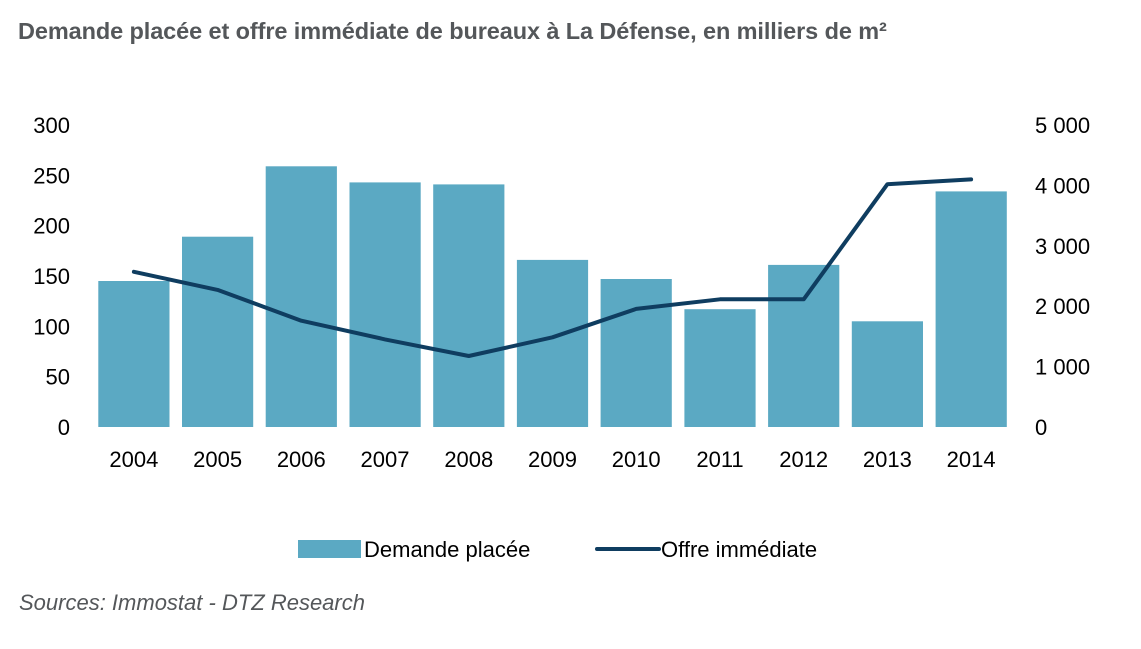 This screenshot has width=1141, height=649. I want to click on y2-tick-label: 0, so click(1041, 427).